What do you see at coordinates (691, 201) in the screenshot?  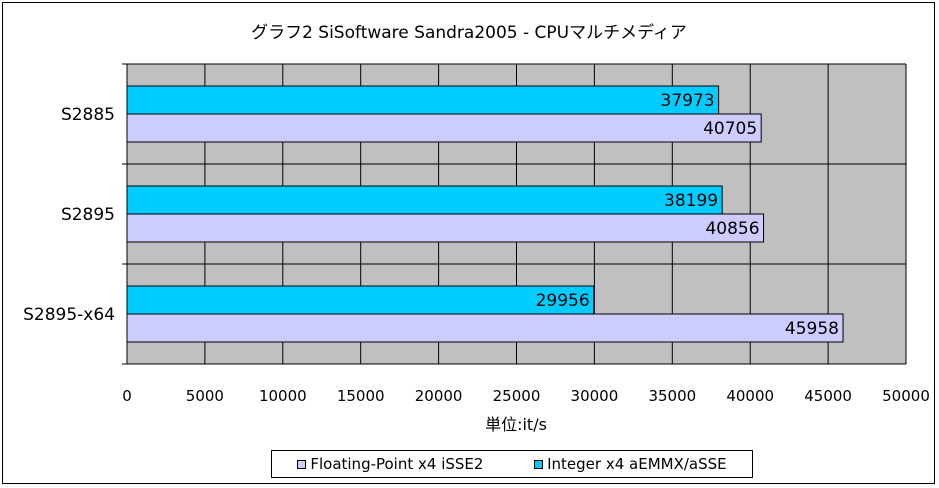 I see `data-label-integer-1: 38199` at bounding box center [691, 201].